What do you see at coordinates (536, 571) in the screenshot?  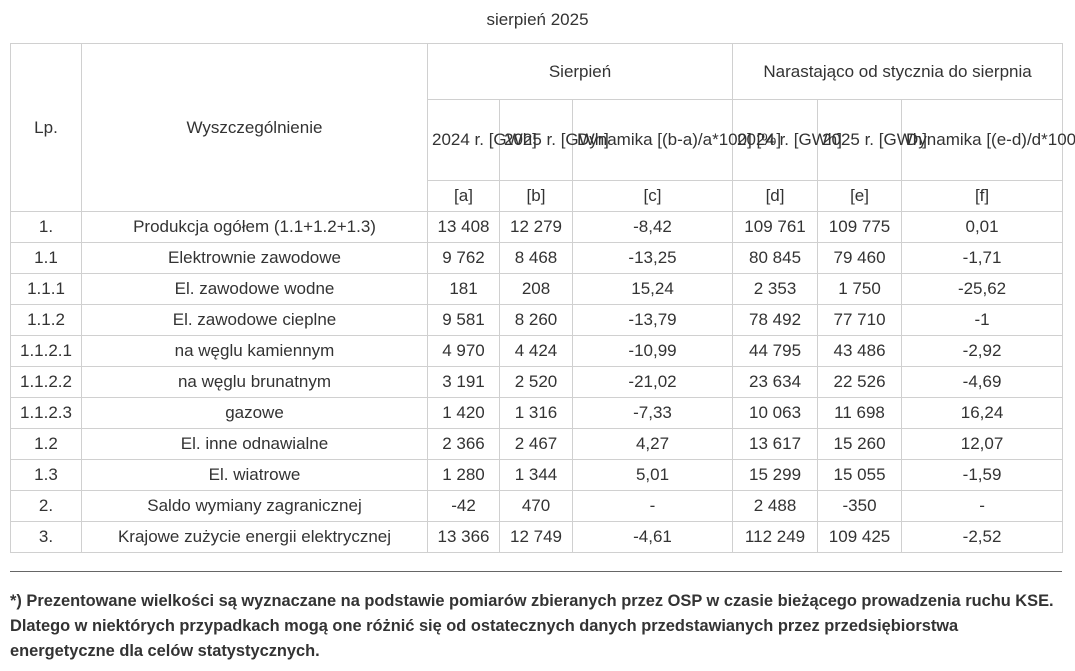 I see `footnote-divider` at bounding box center [536, 571].